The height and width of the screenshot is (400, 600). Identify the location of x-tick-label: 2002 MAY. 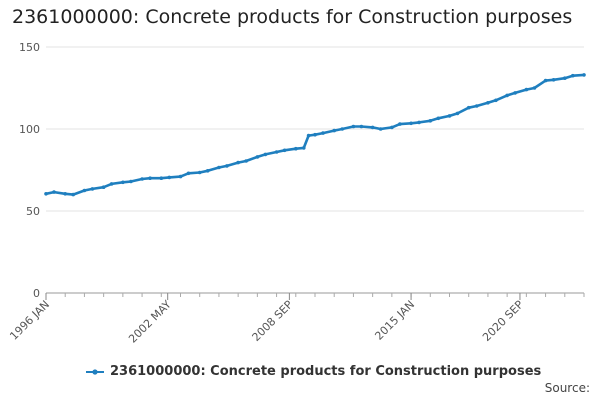
(150, 322).